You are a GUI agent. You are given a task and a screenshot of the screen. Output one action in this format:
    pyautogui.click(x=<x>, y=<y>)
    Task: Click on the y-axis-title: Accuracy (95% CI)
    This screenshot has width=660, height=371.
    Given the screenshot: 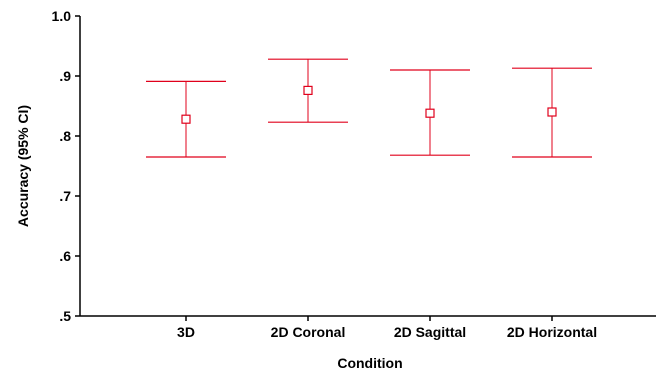 What is the action you would take?
    pyautogui.click(x=23, y=166)
    